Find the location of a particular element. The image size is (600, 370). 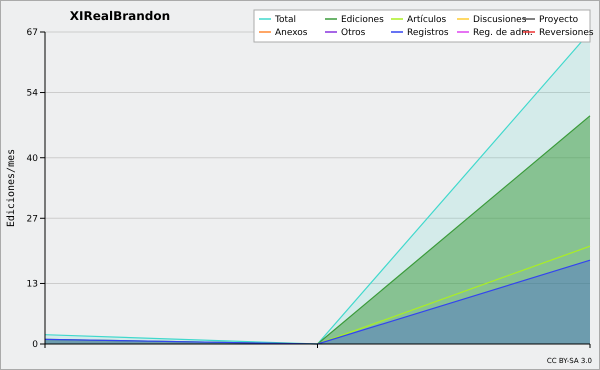

legend-label: Reg. de adm. is located at coordinates (503, 33).